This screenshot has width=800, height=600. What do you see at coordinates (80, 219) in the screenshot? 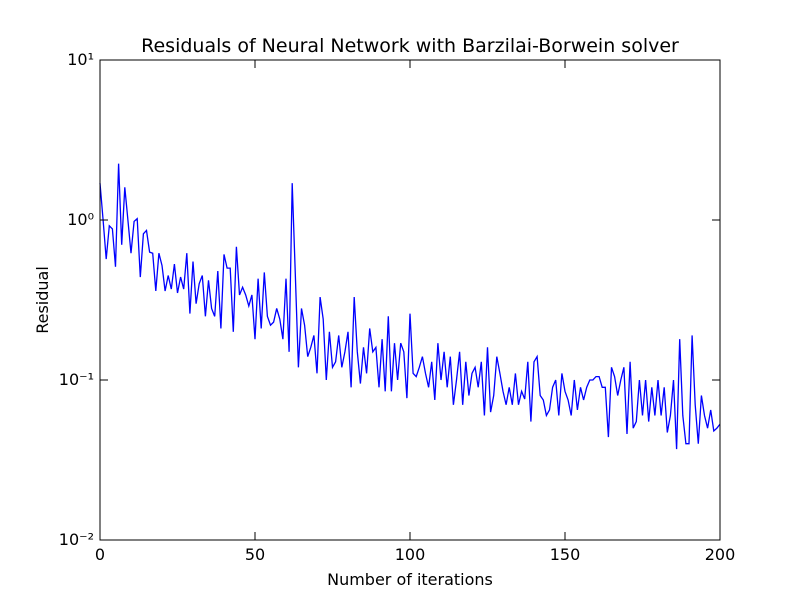
I see `y-tick-label: 10⁰` at bounding box center [80, 219].